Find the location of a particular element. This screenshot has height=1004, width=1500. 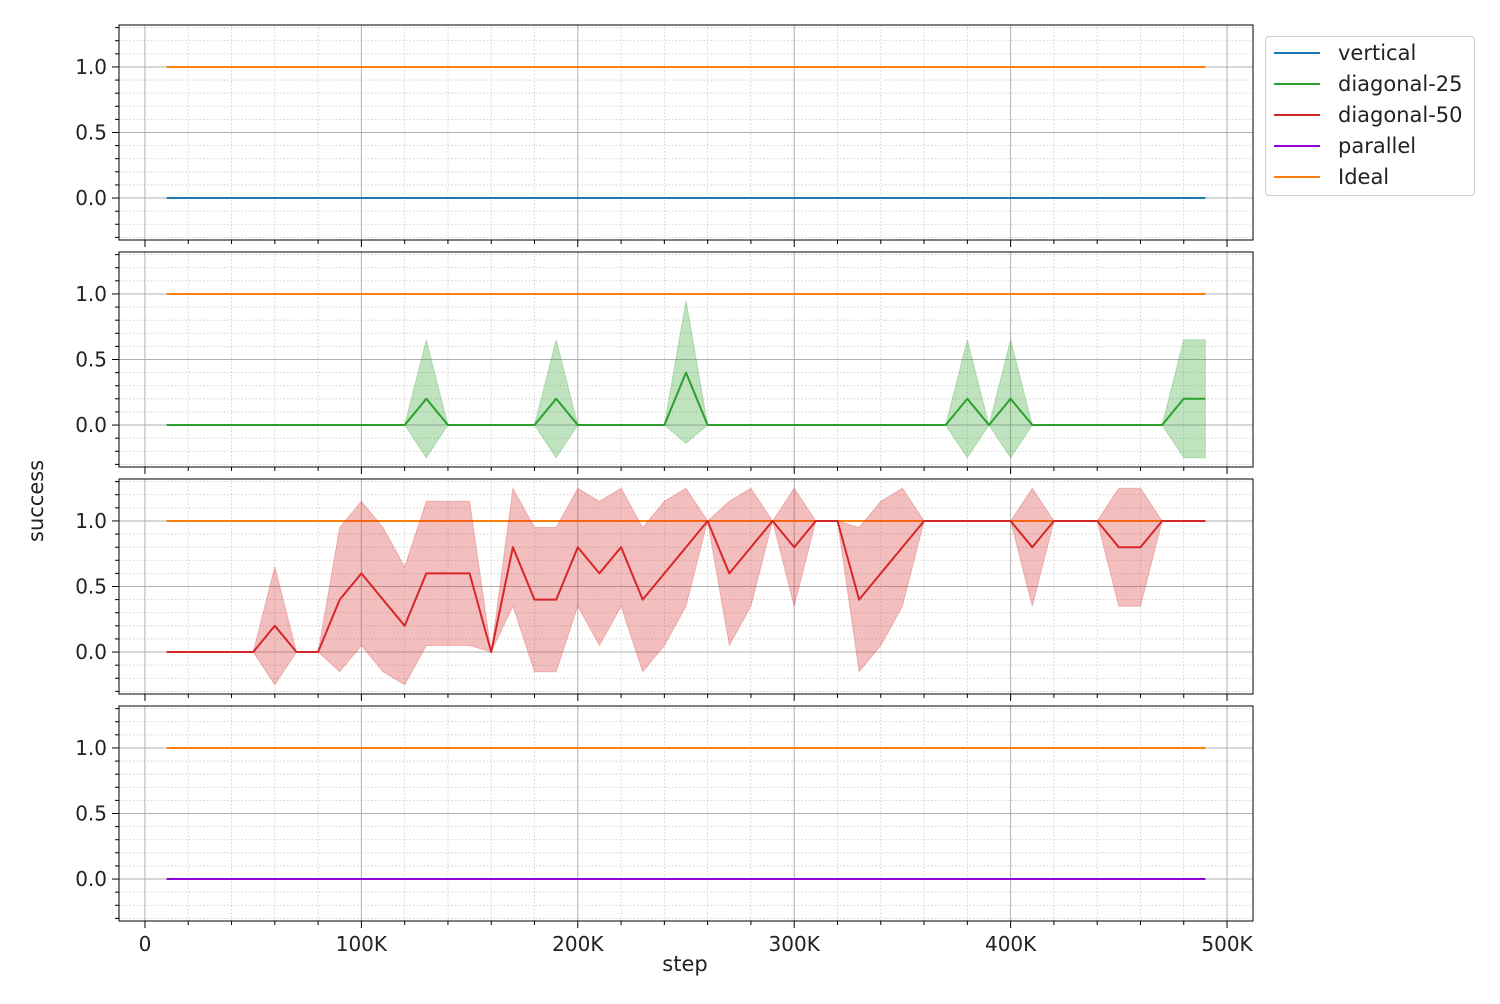

legend-item-diagonal-50: diagonal-50 is located at coordinates (1368, 115).